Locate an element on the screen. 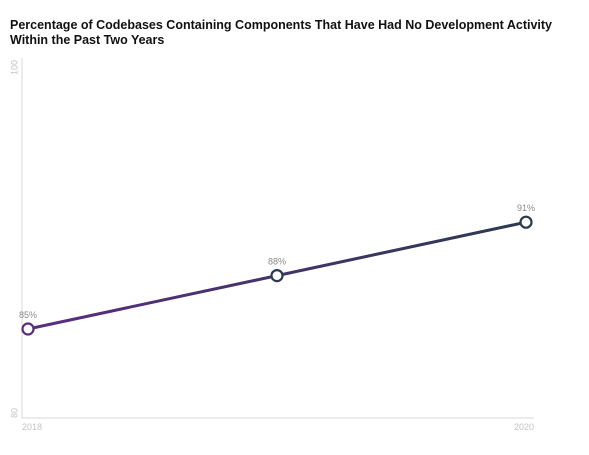 The height and width of the screenshot is (455, 589). y-tick-label: 80 is located at coordinates (14, 413).